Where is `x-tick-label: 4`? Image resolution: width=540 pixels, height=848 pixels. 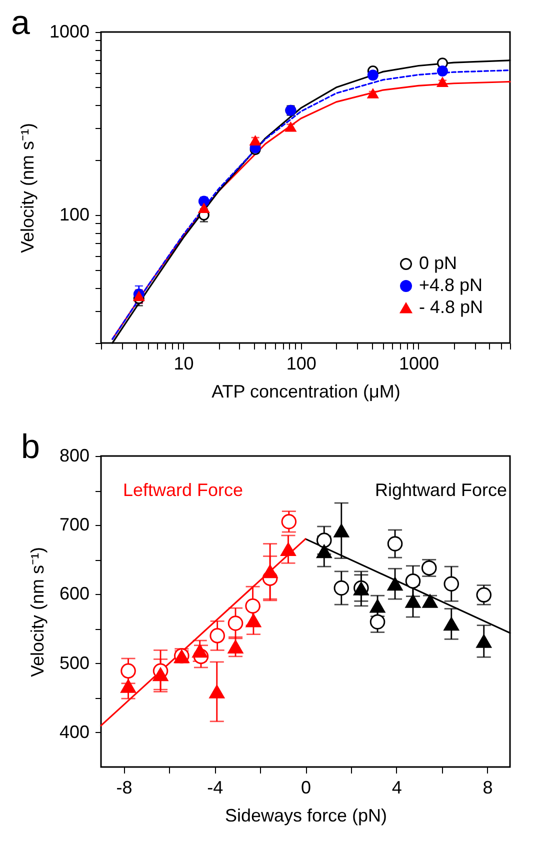 x-tick-label: 4 is located at coordinates (397, 788).